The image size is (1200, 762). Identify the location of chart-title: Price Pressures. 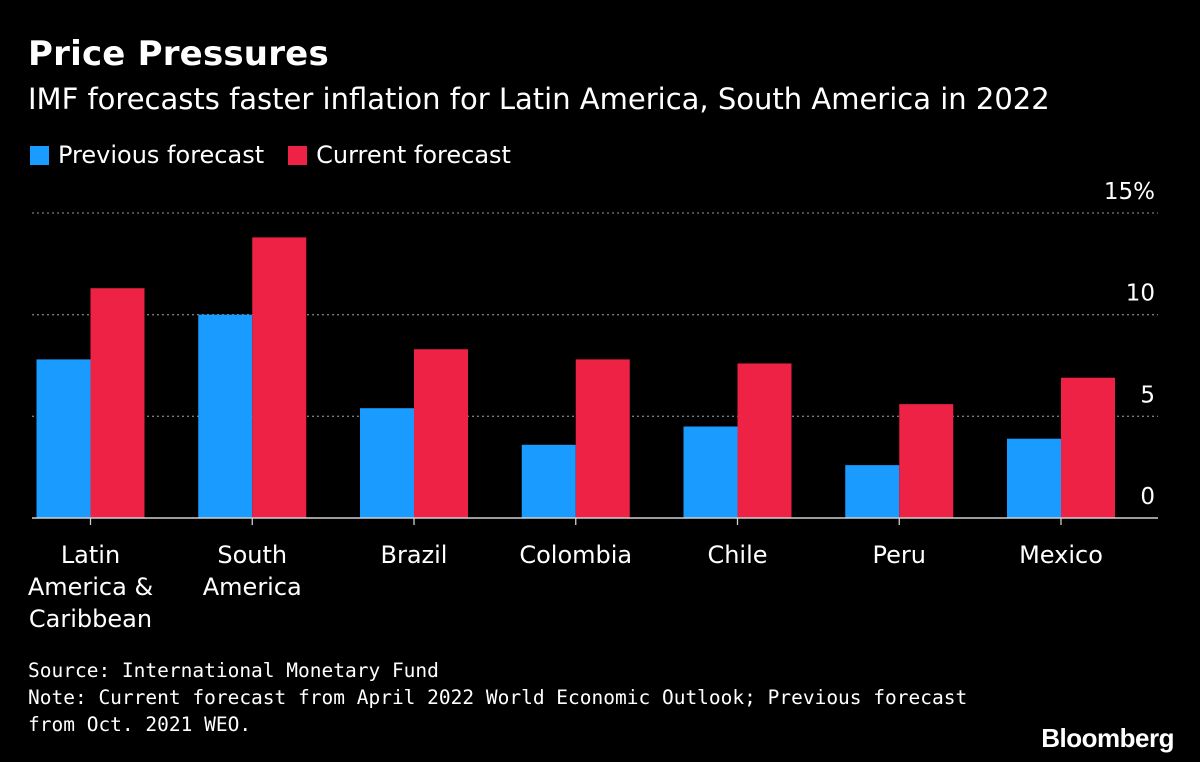
(178, 54).